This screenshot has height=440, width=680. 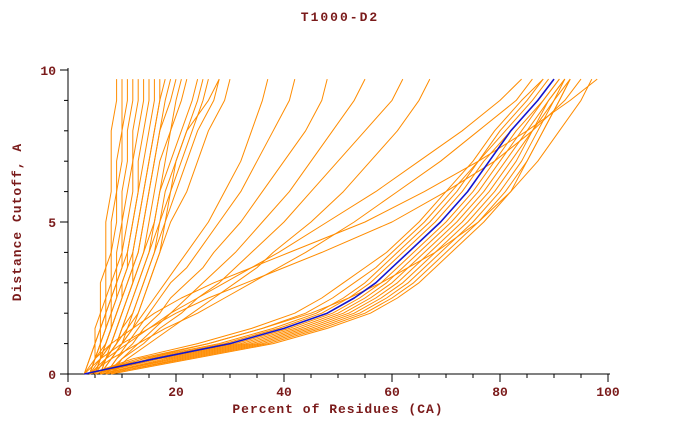 What do you see at coordinates (48, 71) in the screenshot?
I see `y-tick-label: 10` at bounding box center [48, 71].